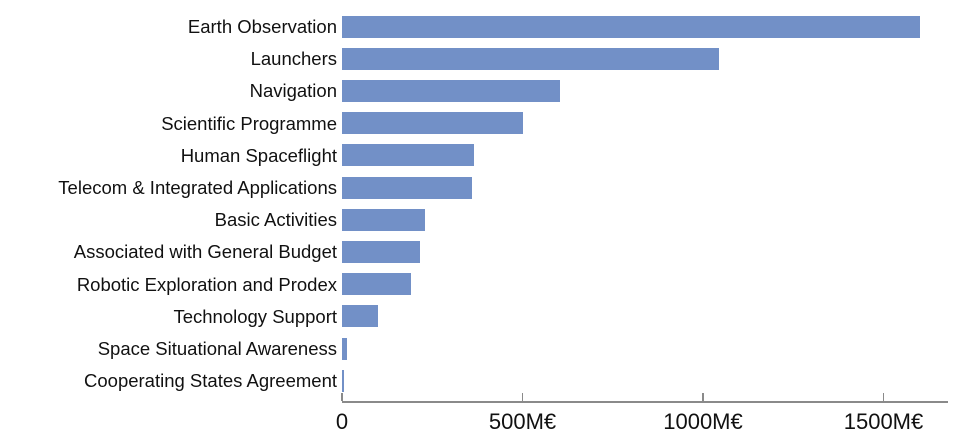  Describe the element at coordinates (262, 26) in the screenshot. I see `category-label: Earth Observation` at that location.